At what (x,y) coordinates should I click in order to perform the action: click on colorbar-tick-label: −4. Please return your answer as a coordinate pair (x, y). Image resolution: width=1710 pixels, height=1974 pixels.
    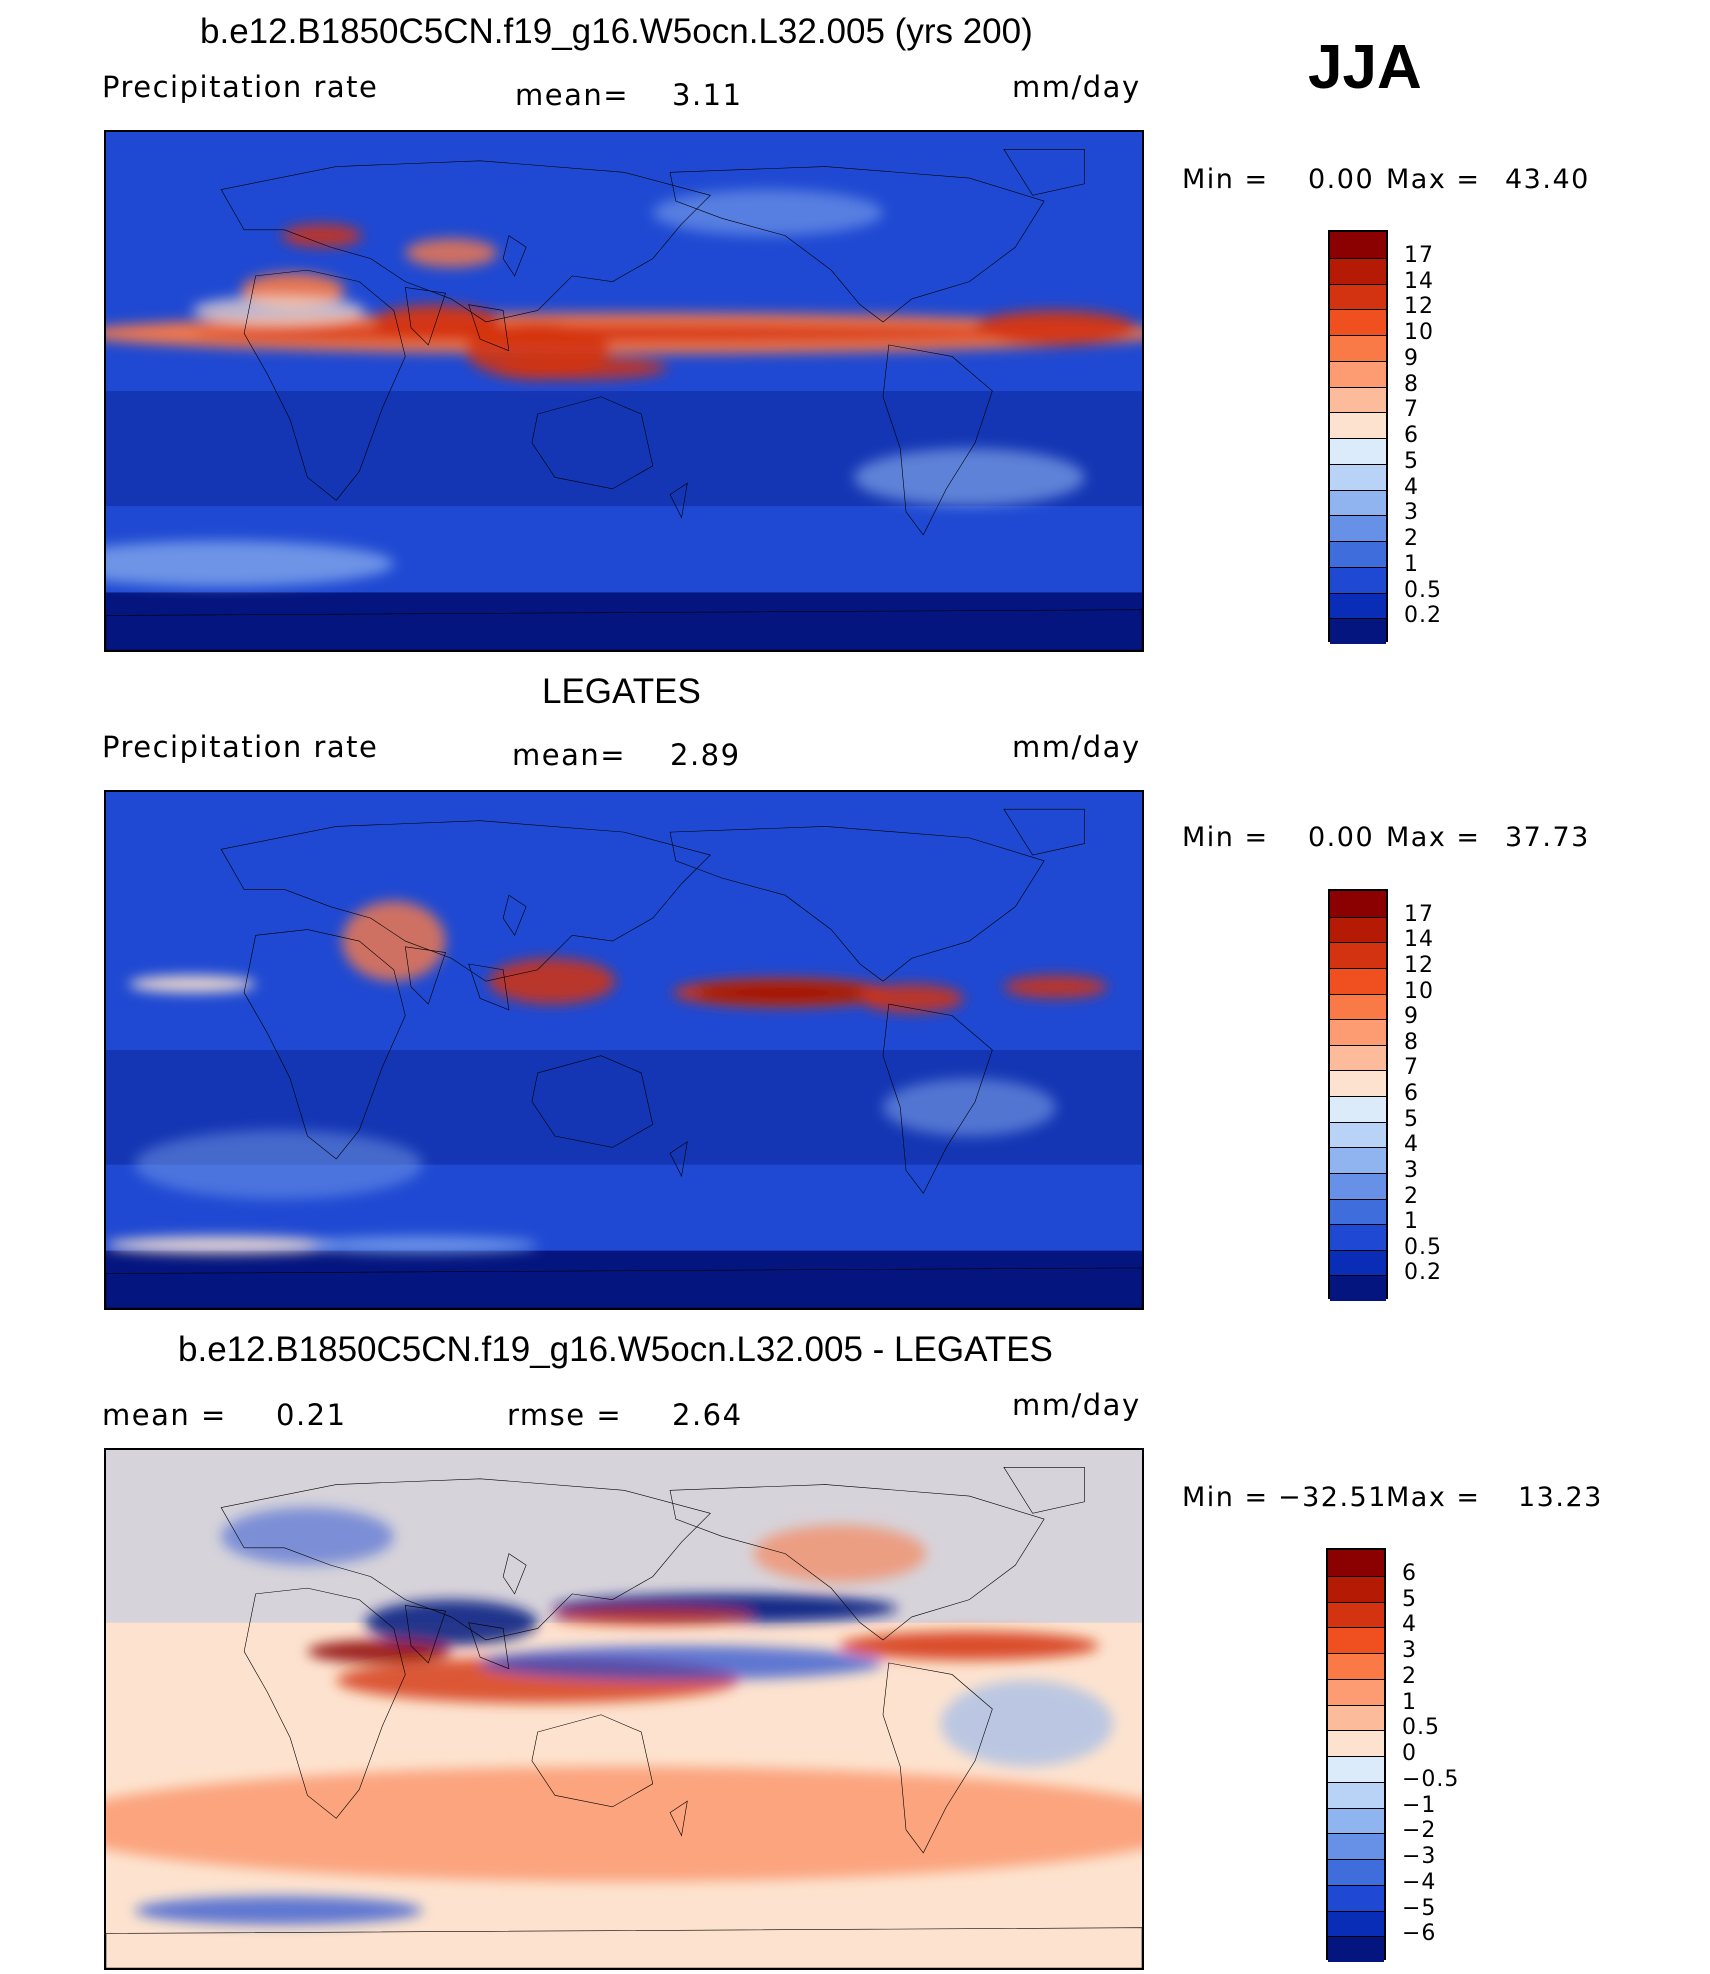
    Looking at the image, I should click on (1419, 1882).